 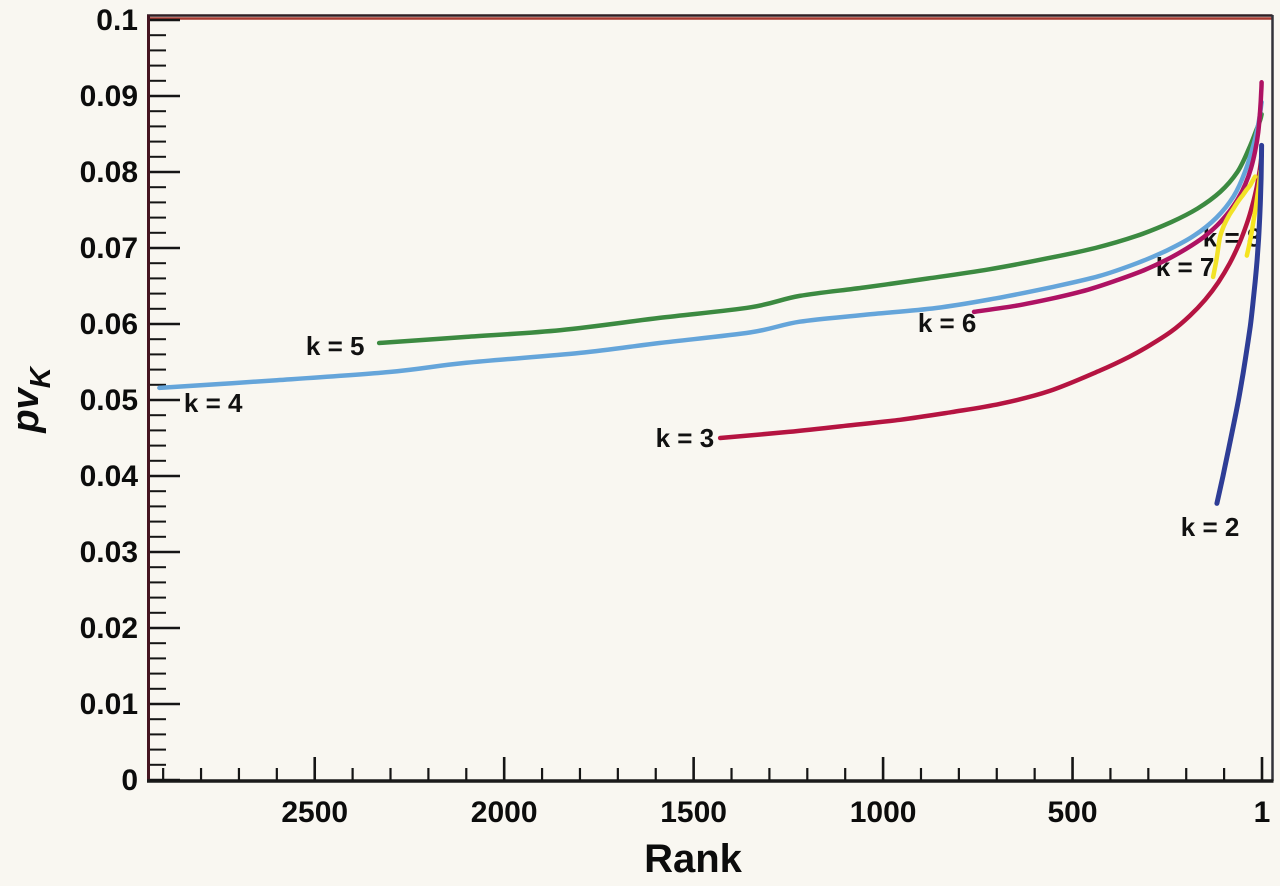 What do you see at coordinates (947, 323) in the screenshot?
I see `curve-label-k=6: k = 6` at bounding box center [947, 323].